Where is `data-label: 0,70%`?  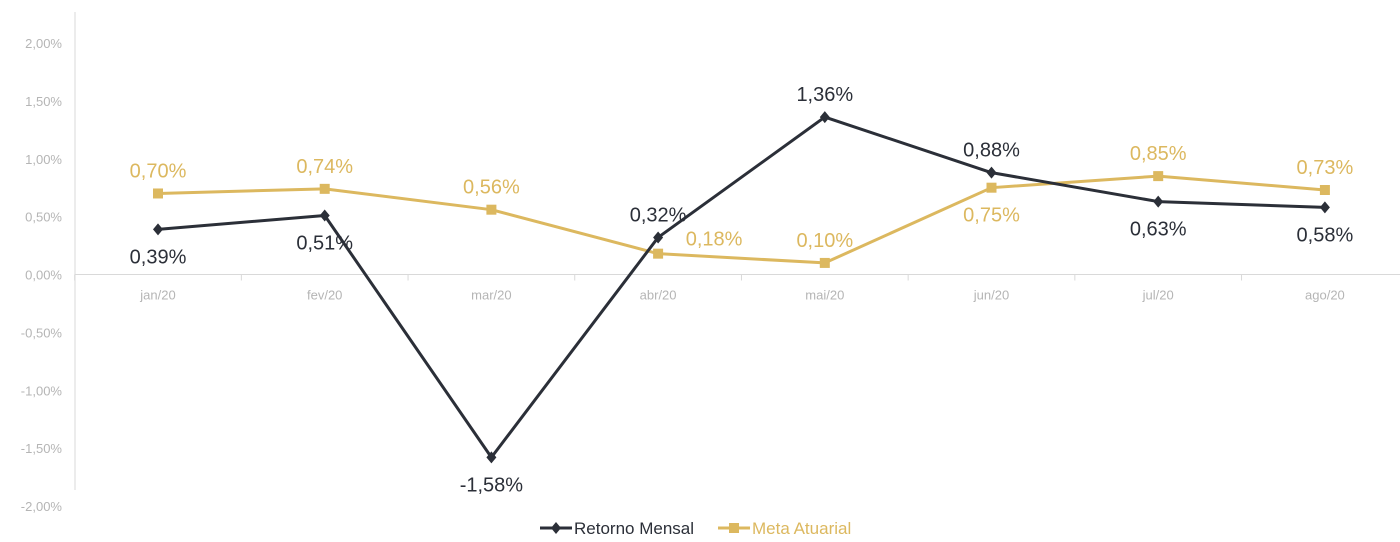
data-label: 0,70% is located at coordinates (158, 171).